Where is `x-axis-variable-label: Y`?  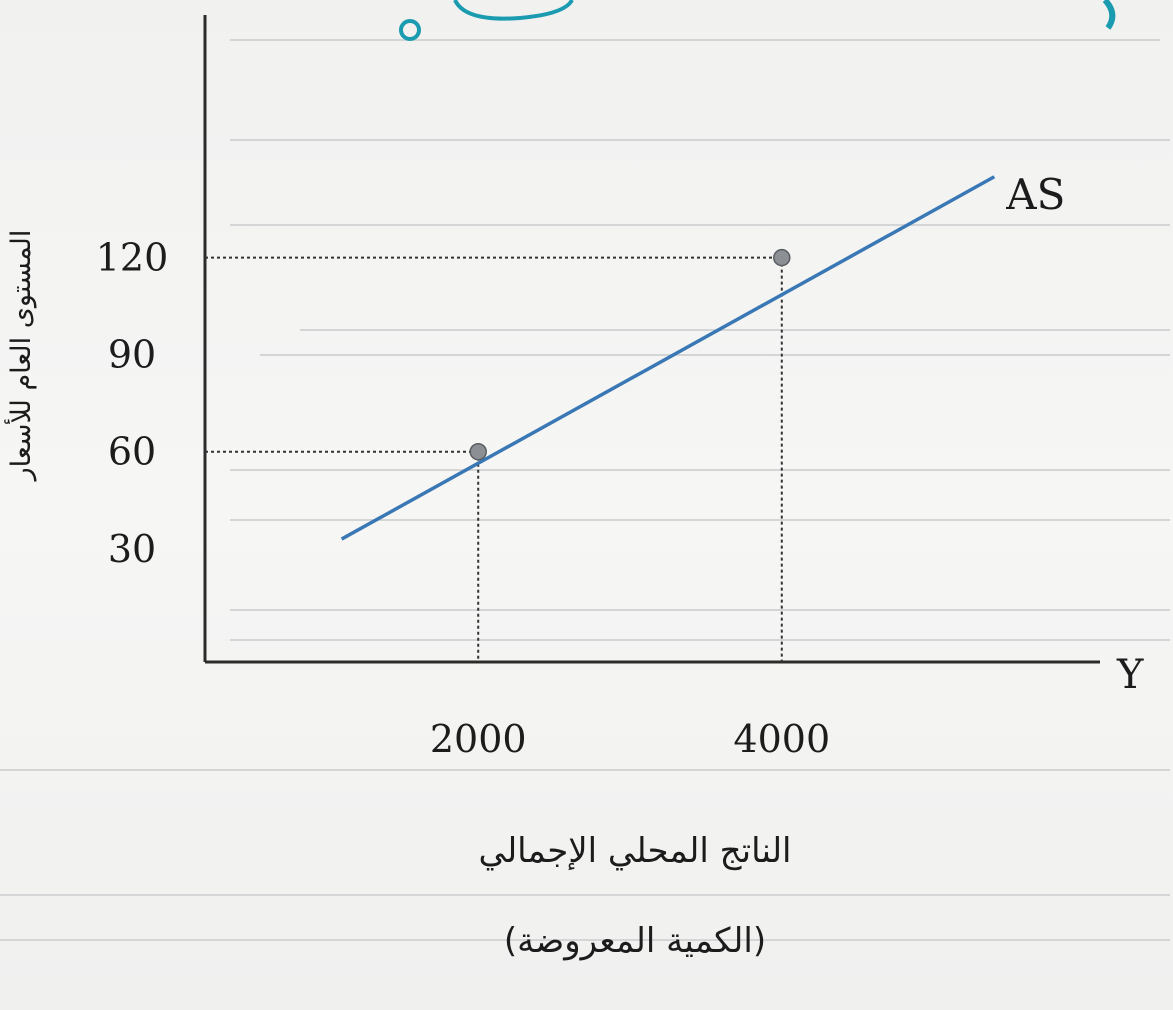 x-axis-variable-label: Y is located at coordinates (1130, 675).